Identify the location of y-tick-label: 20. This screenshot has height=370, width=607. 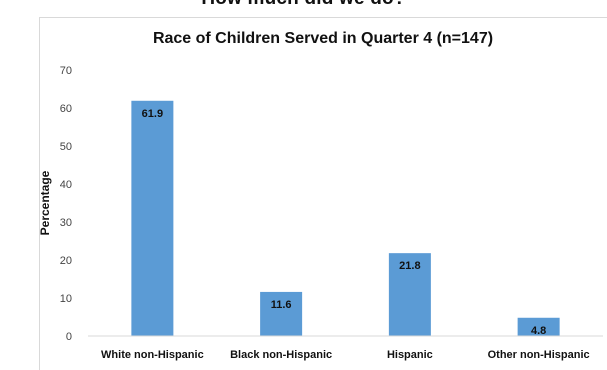
(66, 261).